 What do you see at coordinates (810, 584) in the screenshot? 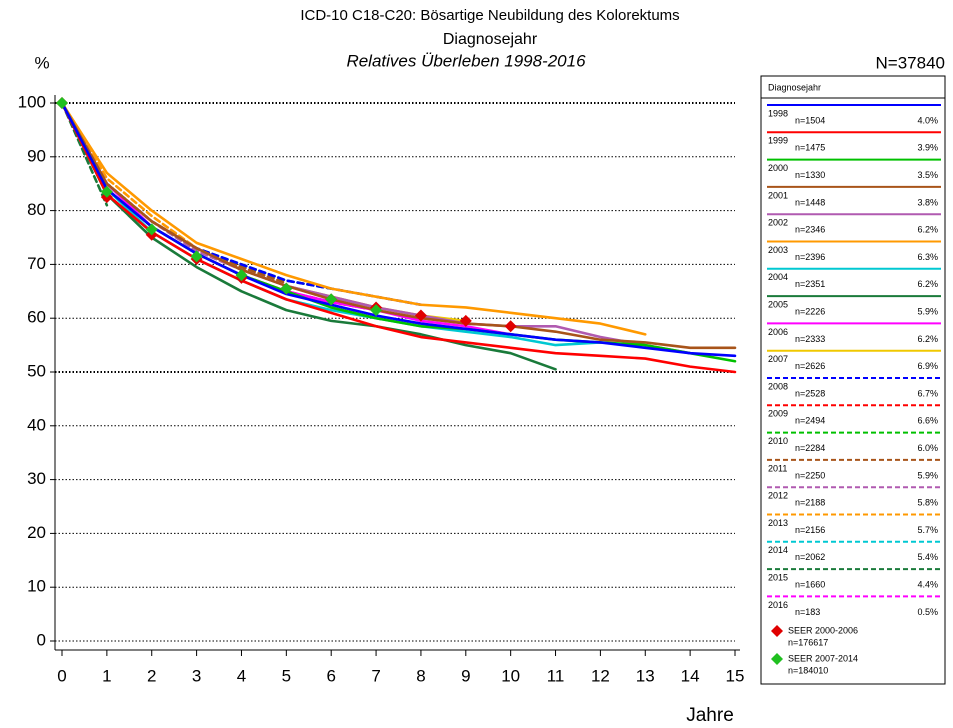
I see `legend-n: n=1660` at bounding box center [810, 584].